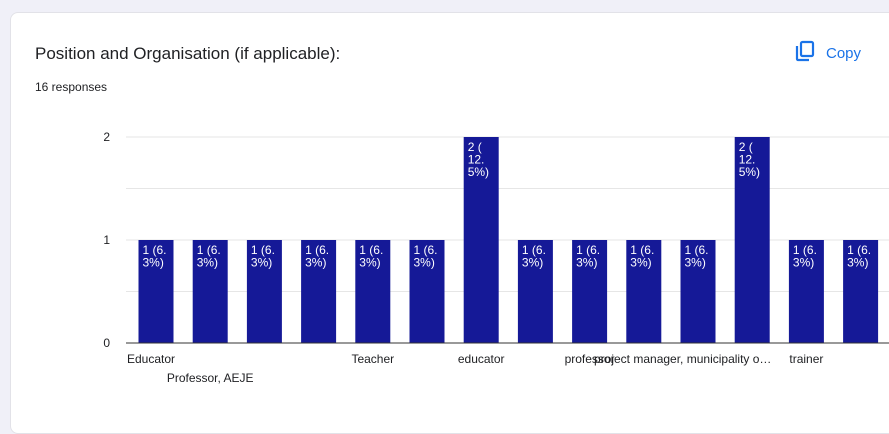 The height and width of the screenshot is (434, 889). I want to click on x-tick-label: Professor, AEJE, so click(210, 378).